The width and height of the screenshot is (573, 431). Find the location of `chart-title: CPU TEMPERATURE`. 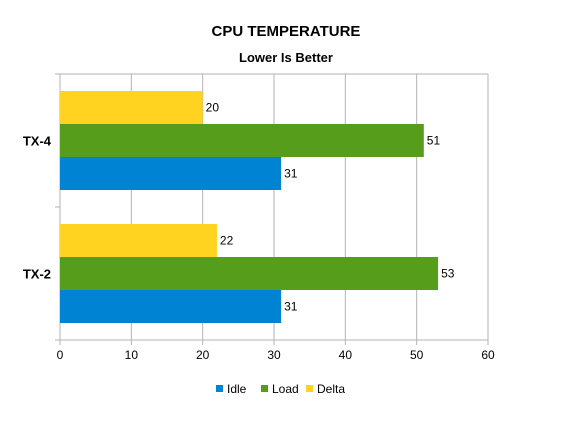

chart-title: CPU TEMPERATURE is located at coordinates (286, 31).